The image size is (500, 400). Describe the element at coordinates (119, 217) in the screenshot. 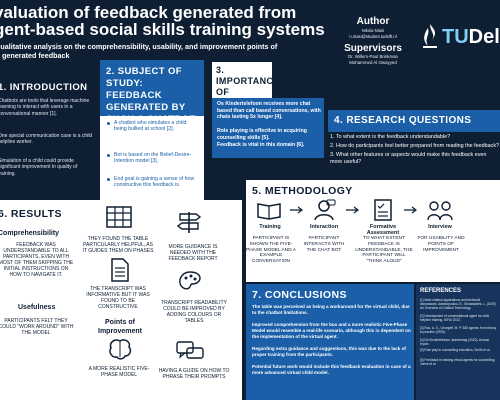

I see `table-icon` at that location.